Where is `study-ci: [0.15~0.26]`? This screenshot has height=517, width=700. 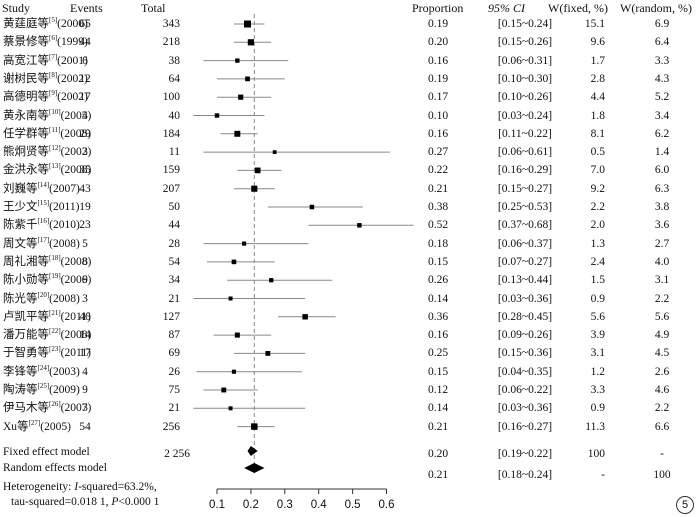
study-ci: [0.15~0.26] is located at coordinates (525, 42).